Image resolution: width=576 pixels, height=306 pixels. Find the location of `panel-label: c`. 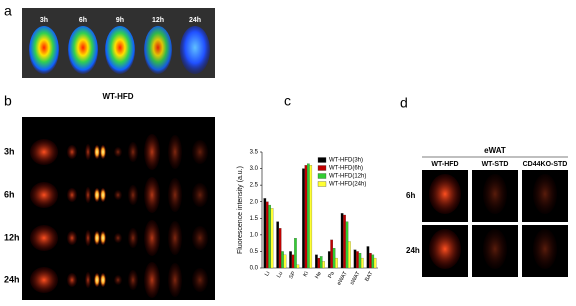

panel-label: c is located at coordinates (287, 101).